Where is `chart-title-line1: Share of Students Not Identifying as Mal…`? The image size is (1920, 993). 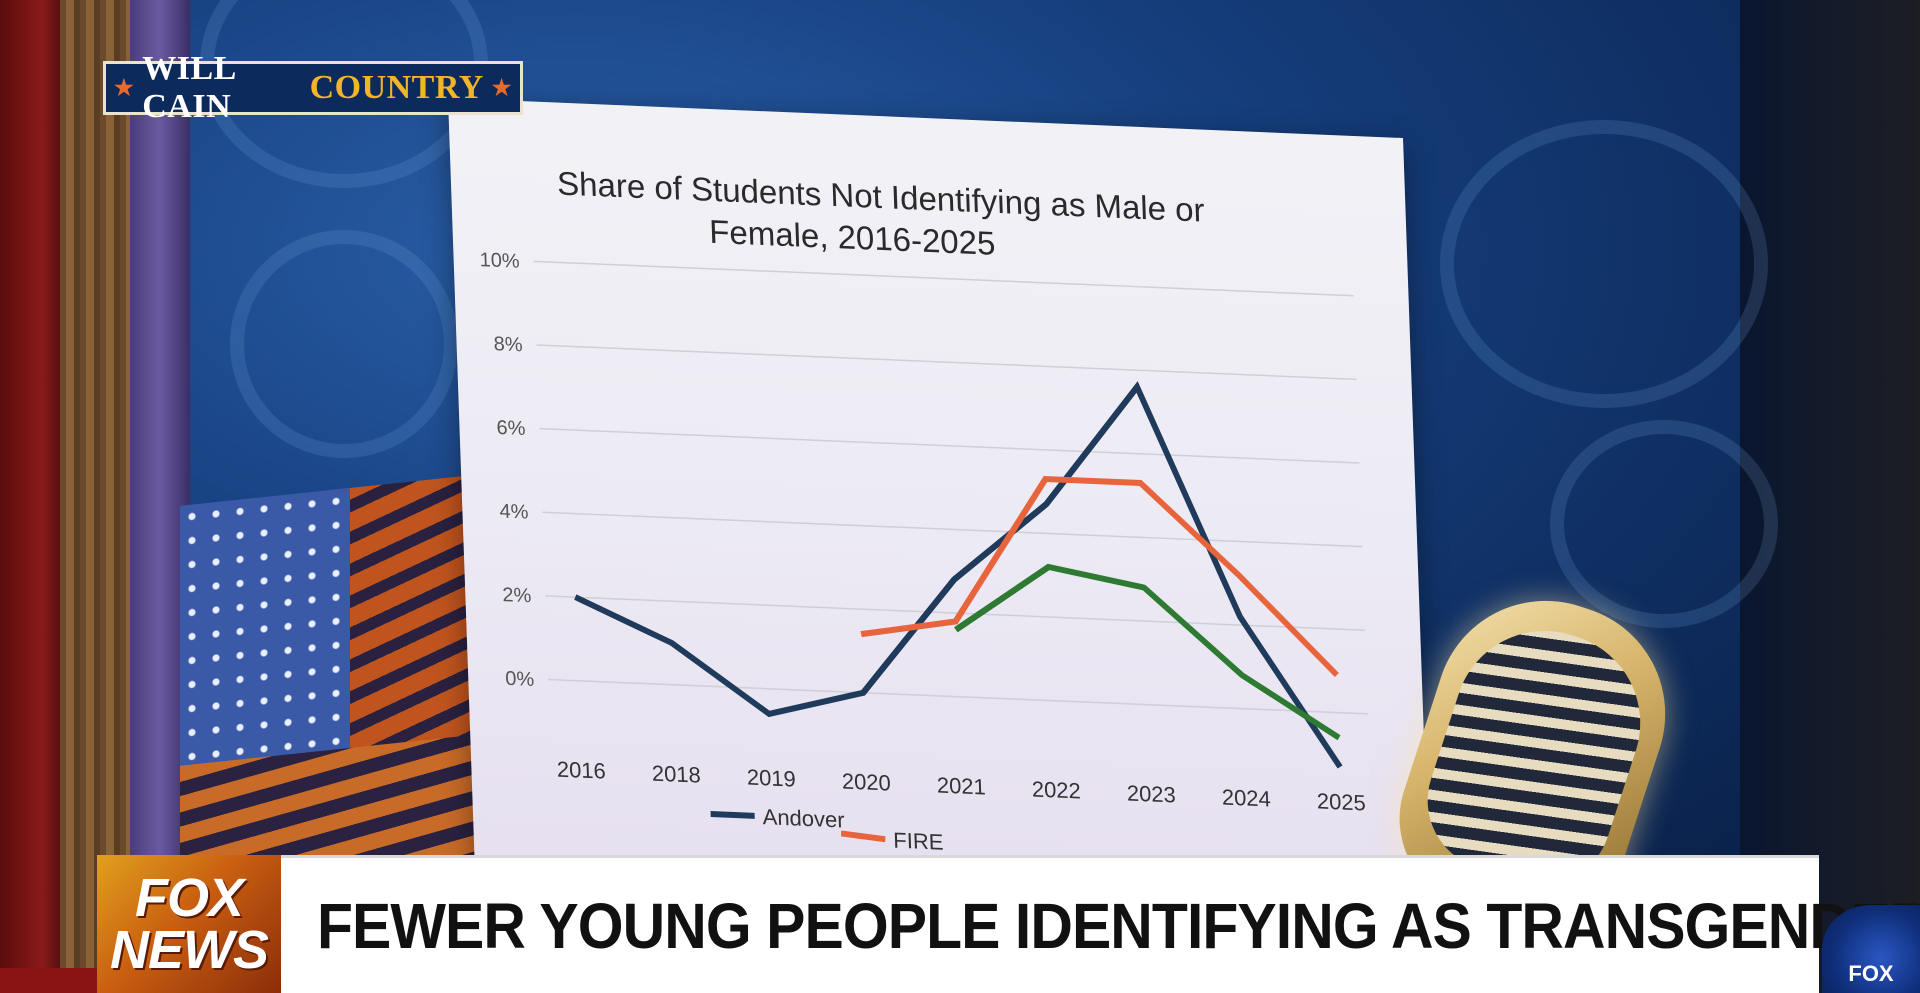
chart-title-line1: Share of Students Not Identifying as Mal… is located at coordinates (880, 196).